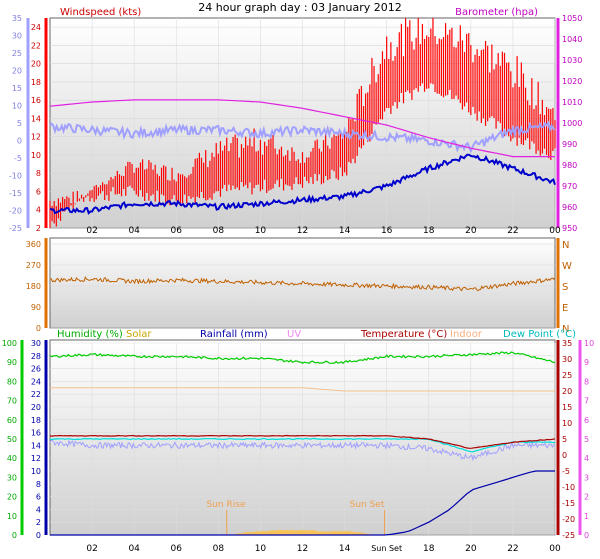 This screenshot has height=559, width=600. What do you see at coordinates (36, 445) in the screenshot?
I see `tick-label: 14` at bounding box center [36, 445].